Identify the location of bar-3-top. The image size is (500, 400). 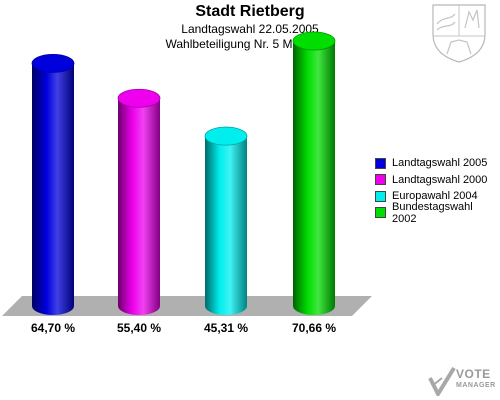
(226, 136).